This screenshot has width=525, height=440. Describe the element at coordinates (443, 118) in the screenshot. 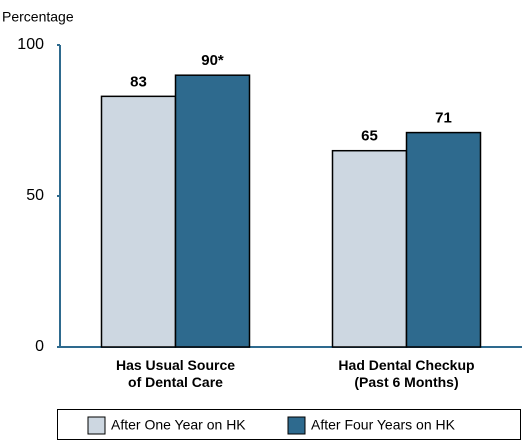

I see `data-label: 71` at that location.